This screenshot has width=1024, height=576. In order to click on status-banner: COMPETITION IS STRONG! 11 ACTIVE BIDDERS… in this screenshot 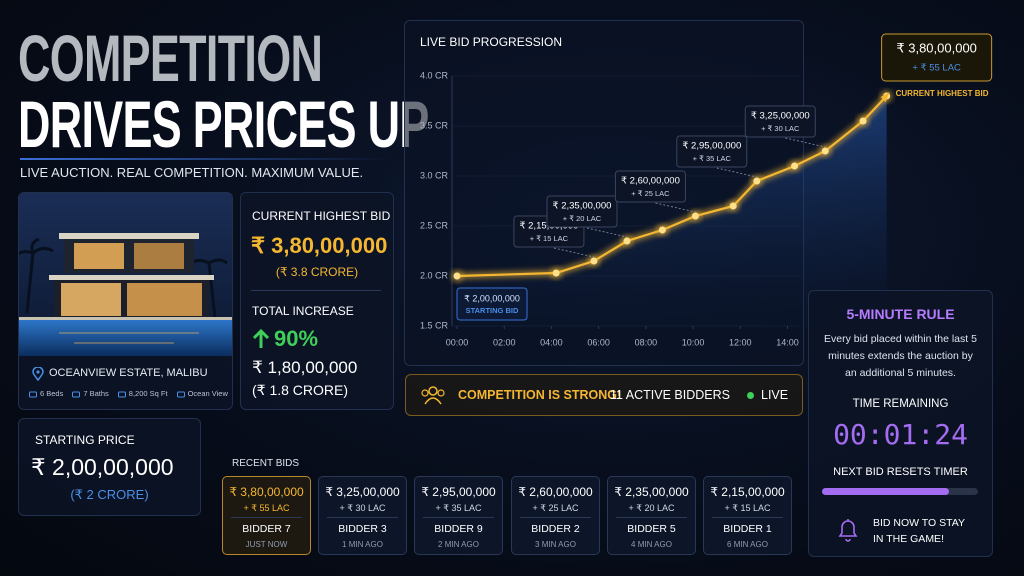, I will do `click(604, 395)`.